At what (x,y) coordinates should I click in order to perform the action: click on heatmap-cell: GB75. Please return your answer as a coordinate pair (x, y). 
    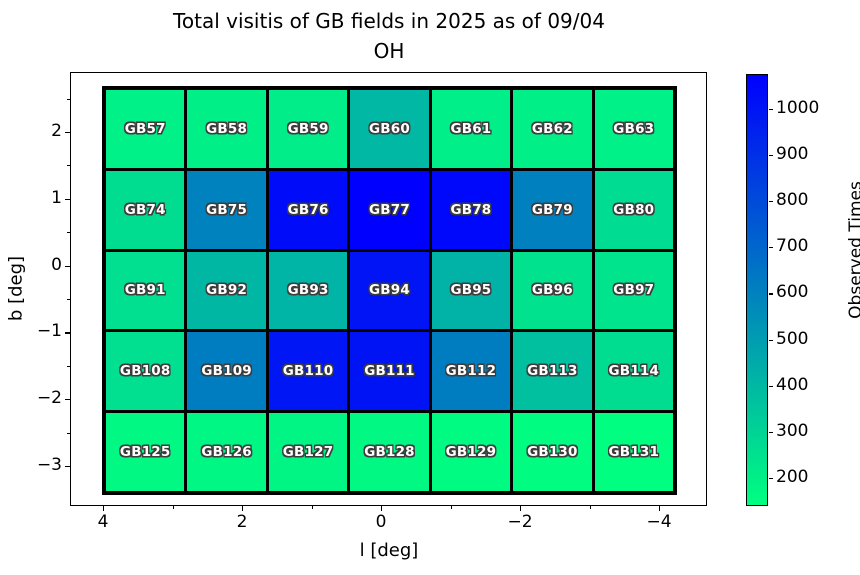
    Looking at the image, I should click on (226, 209).